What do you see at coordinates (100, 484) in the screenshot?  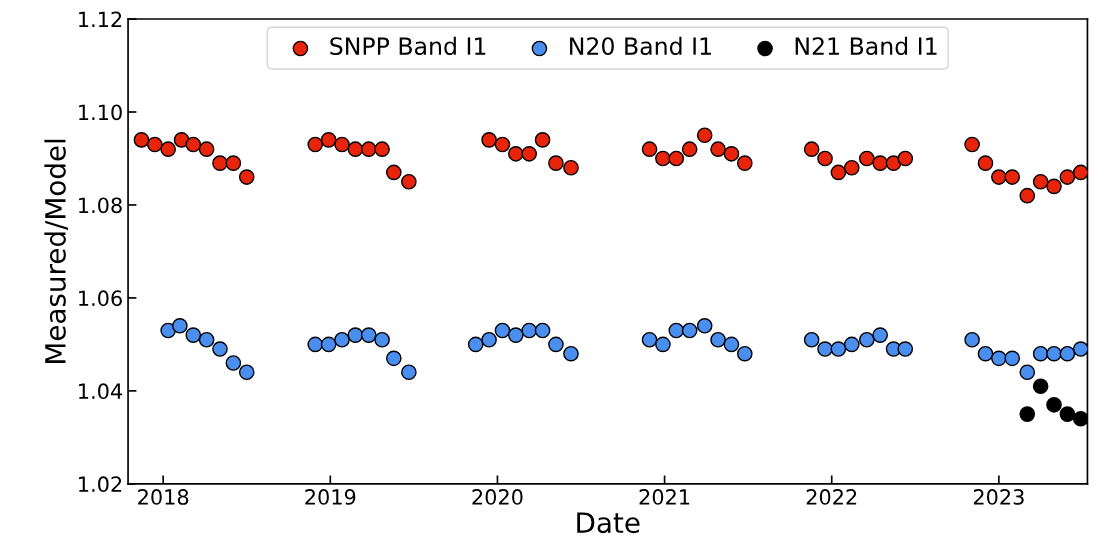 I see `y-tick-label: 1.02` at bounding box center [100, 484].